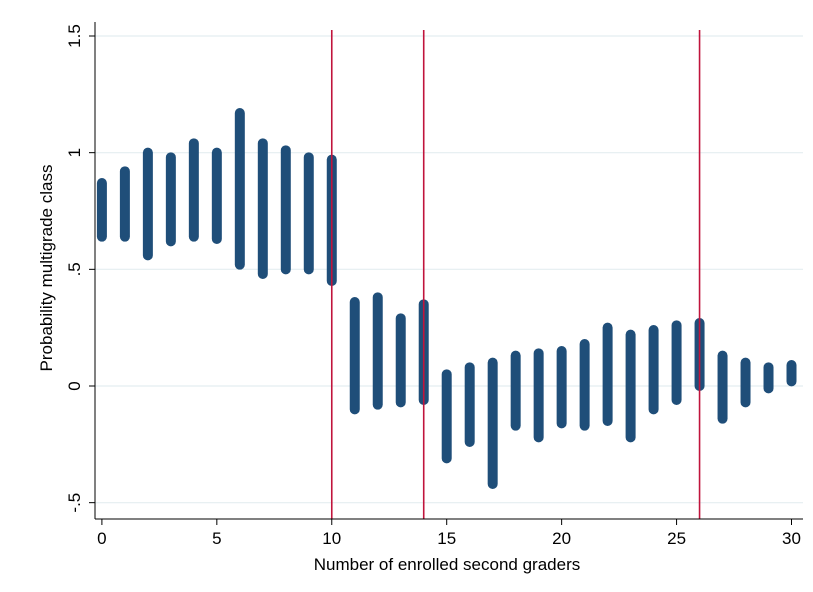  What do you see at coordinates (216, 538) in the screenshot?
I see `x-tick-label: 5` at bounding box center [216, 538].